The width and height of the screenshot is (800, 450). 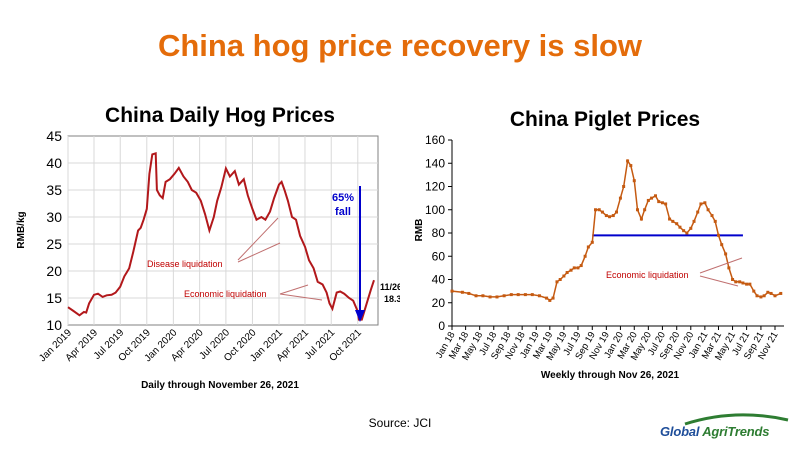 What do you see at coordinates (736, 419) in the screenshot?
I see `logo-swoosh-icon` at bounding box center [736, 419].